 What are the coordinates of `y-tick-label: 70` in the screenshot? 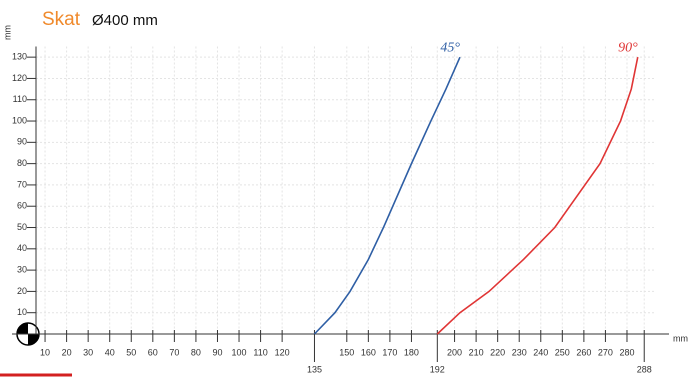 It's located at (22, 184).